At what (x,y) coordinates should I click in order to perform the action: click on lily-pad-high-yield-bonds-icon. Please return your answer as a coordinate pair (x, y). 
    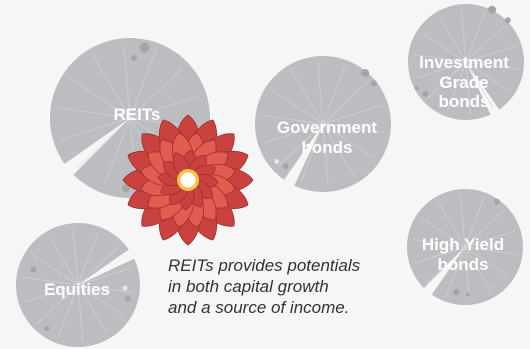
    Looking at the image, I should click on (464, 246).